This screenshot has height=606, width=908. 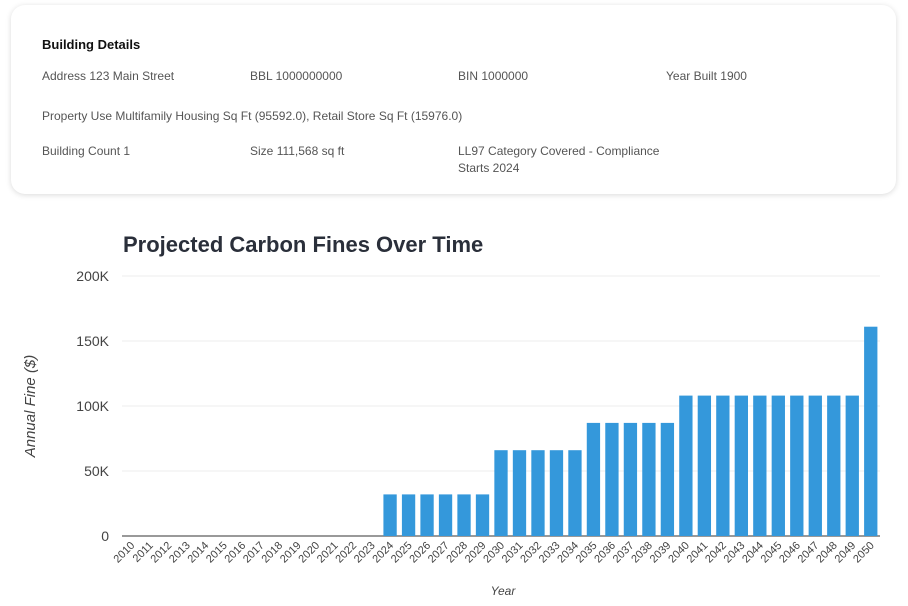 What do you see at coordinates (733, 76) in the screenshot?
I see `year-built-value: 1900` at bounding box center [733, 76].